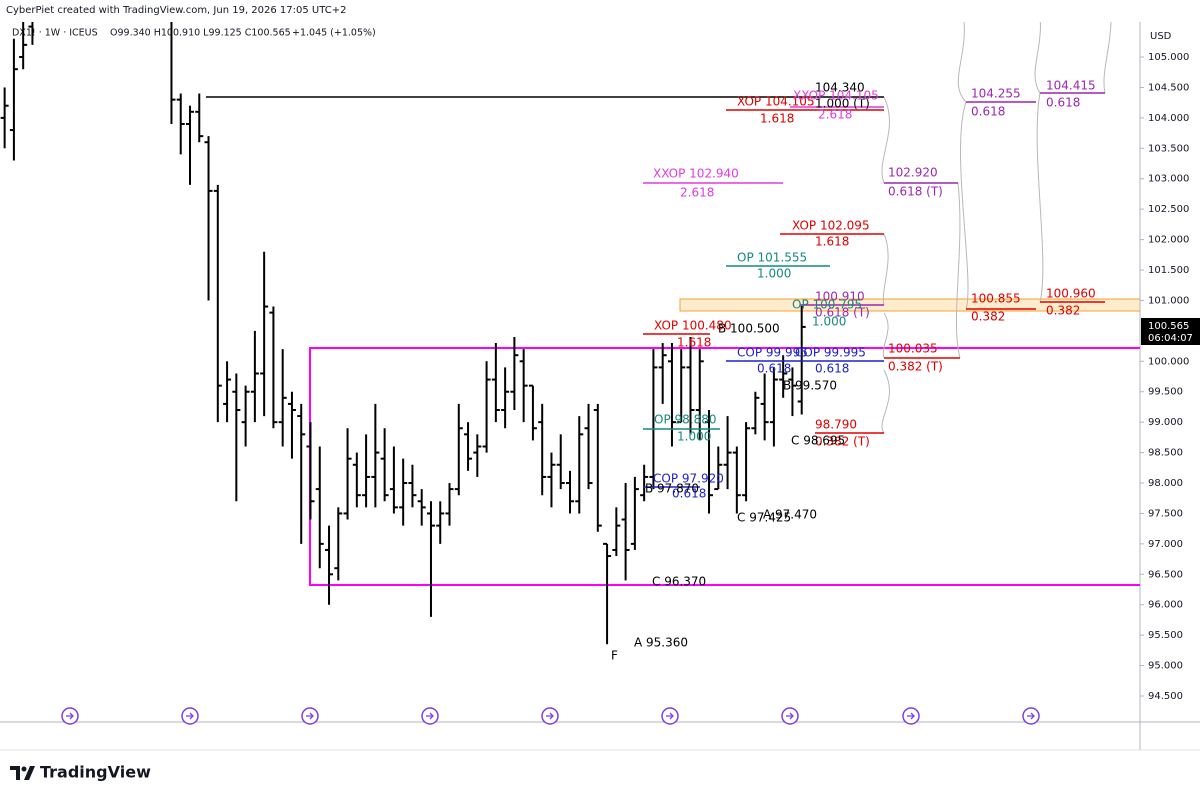 The image size is (1200, 800). Describe the element at coordinates (913, 173) in the screenshot. I see `annotation: 102.920` at that location.